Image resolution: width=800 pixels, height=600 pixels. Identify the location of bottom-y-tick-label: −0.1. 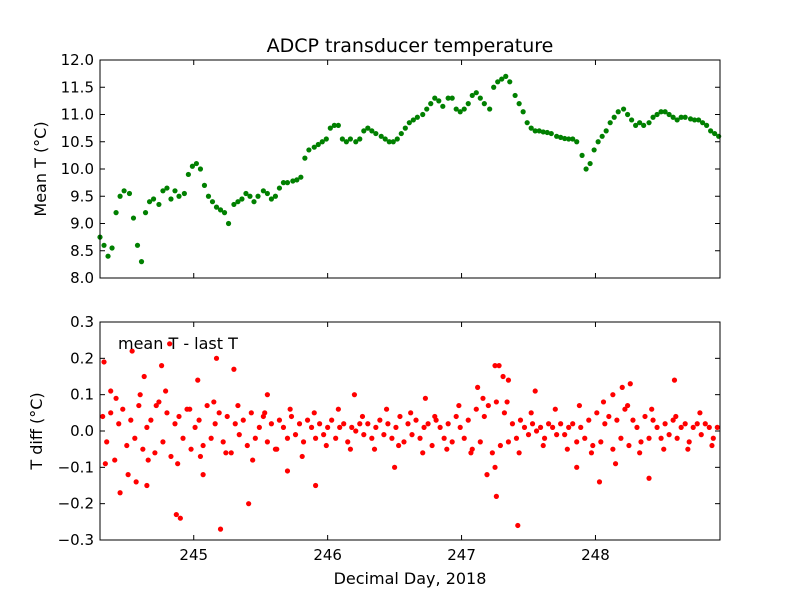
(76, 467).